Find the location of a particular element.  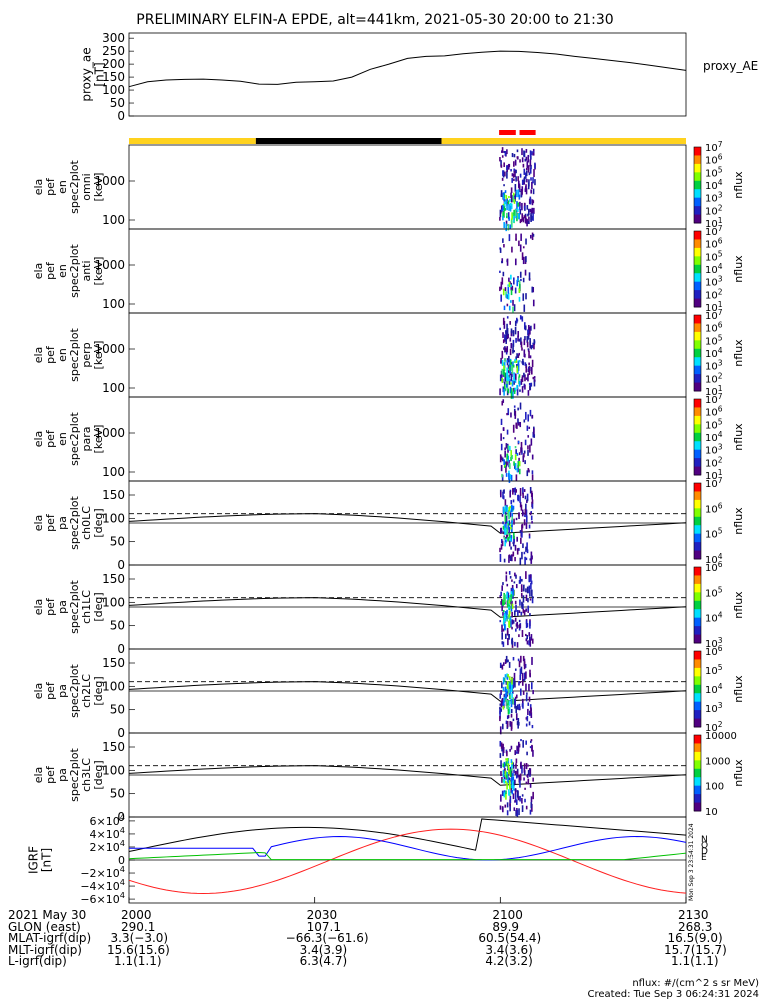

pitch-ylabel-3: spec2plot is located at coordinates (74, 775).